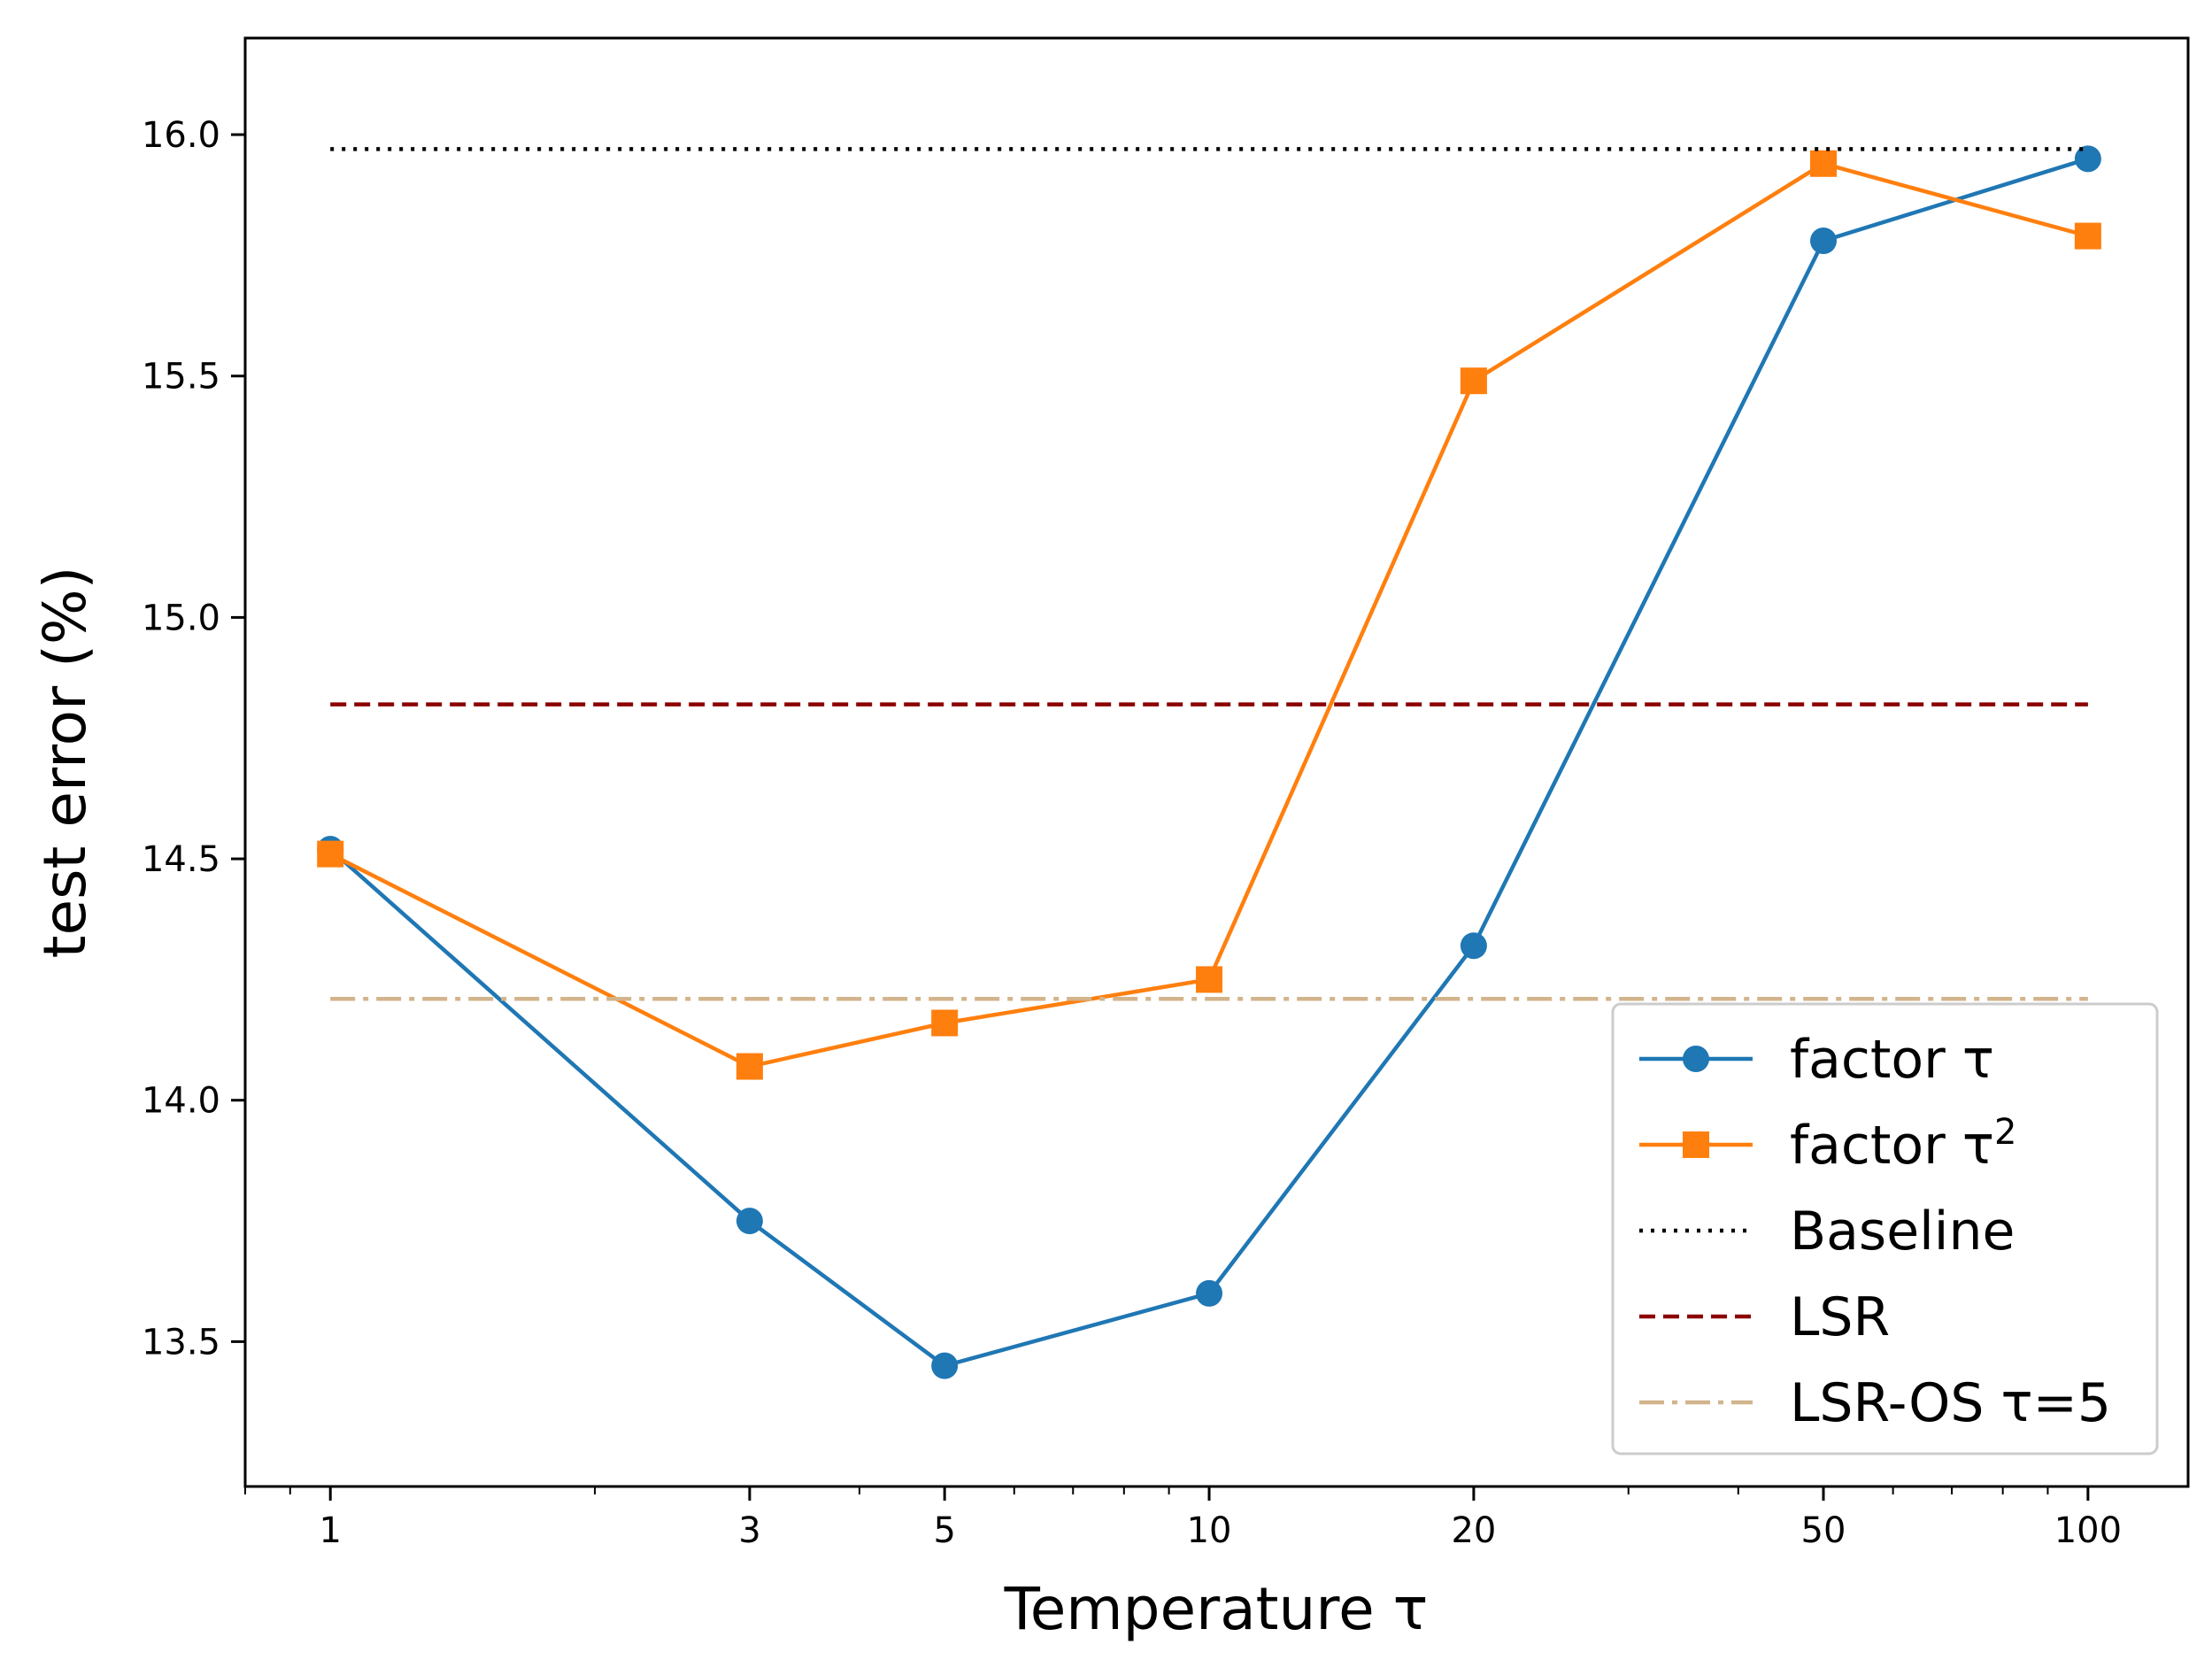  Describe the element at coordinates (181, 859) in the screenshot. I see `y-tick-label: 14.5` at that location.